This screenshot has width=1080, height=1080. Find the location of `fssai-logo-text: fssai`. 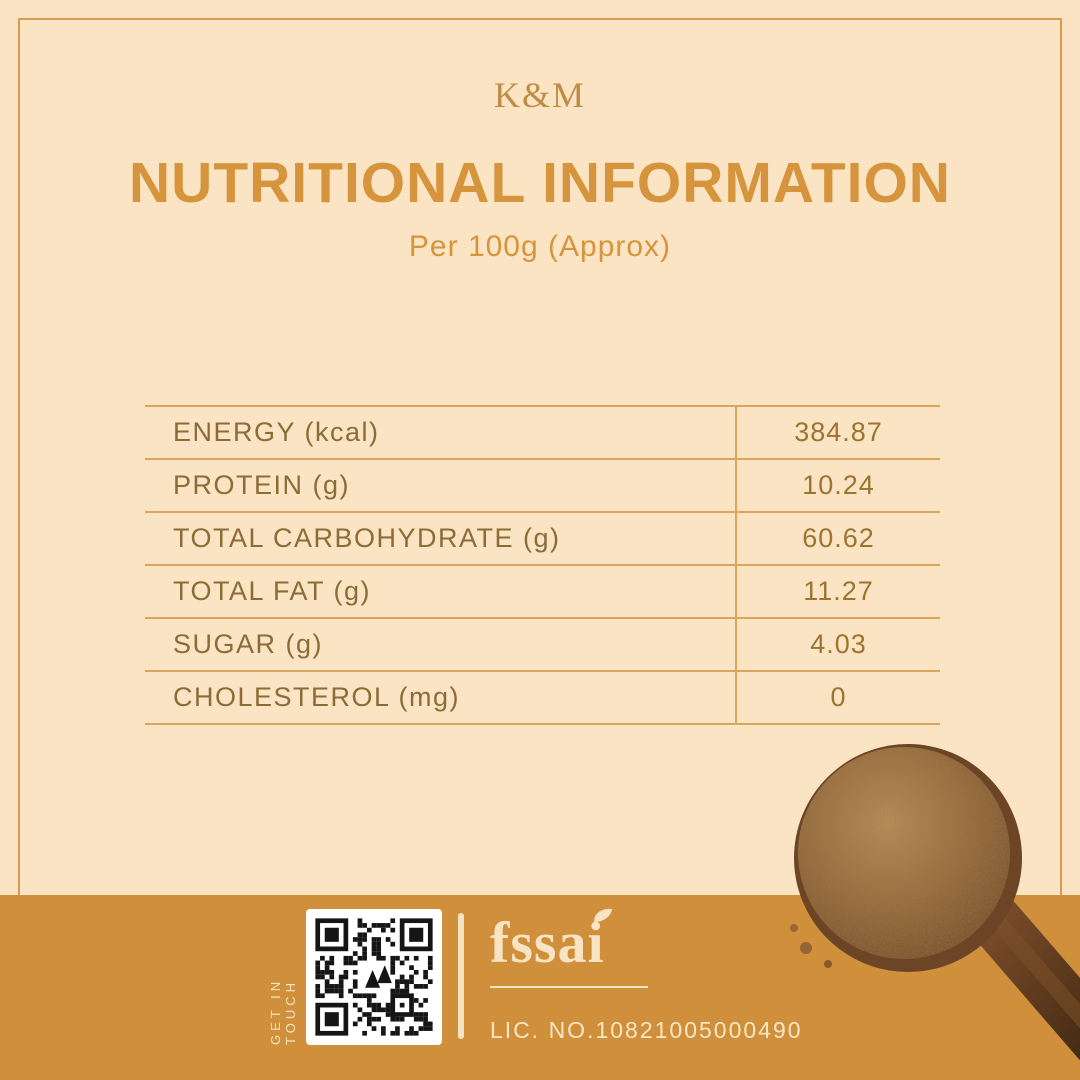

fssai-logo-text: fssai is located at coordinates (551, 941).